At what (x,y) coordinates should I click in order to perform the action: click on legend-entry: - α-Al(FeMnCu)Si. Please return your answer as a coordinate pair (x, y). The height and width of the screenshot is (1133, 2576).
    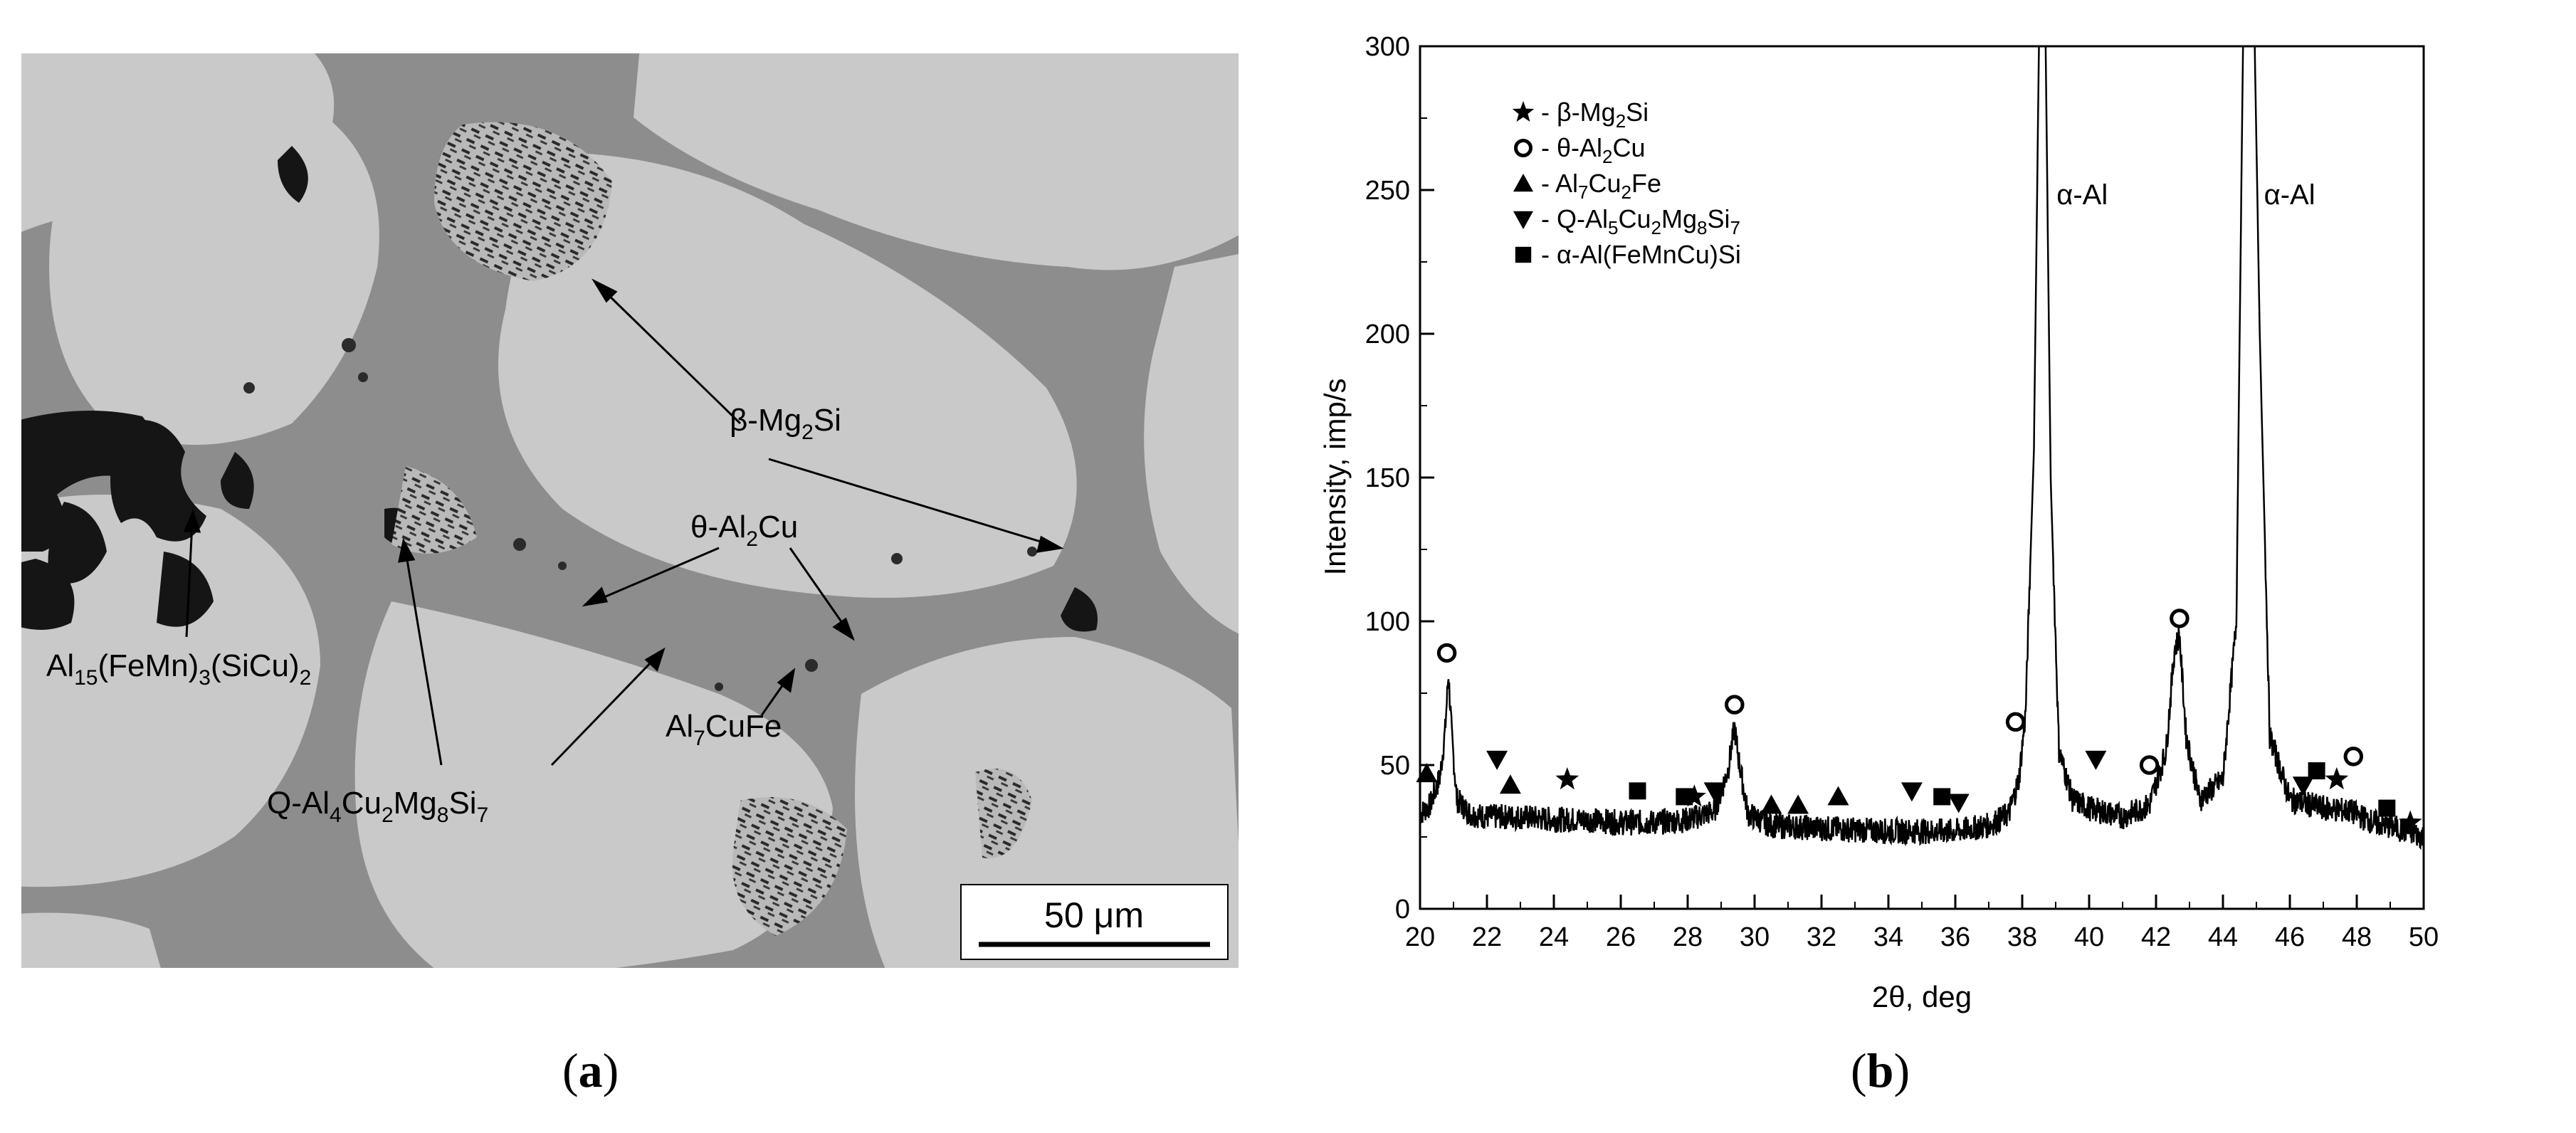
    Looking at the image, I should click on (1641, 254).